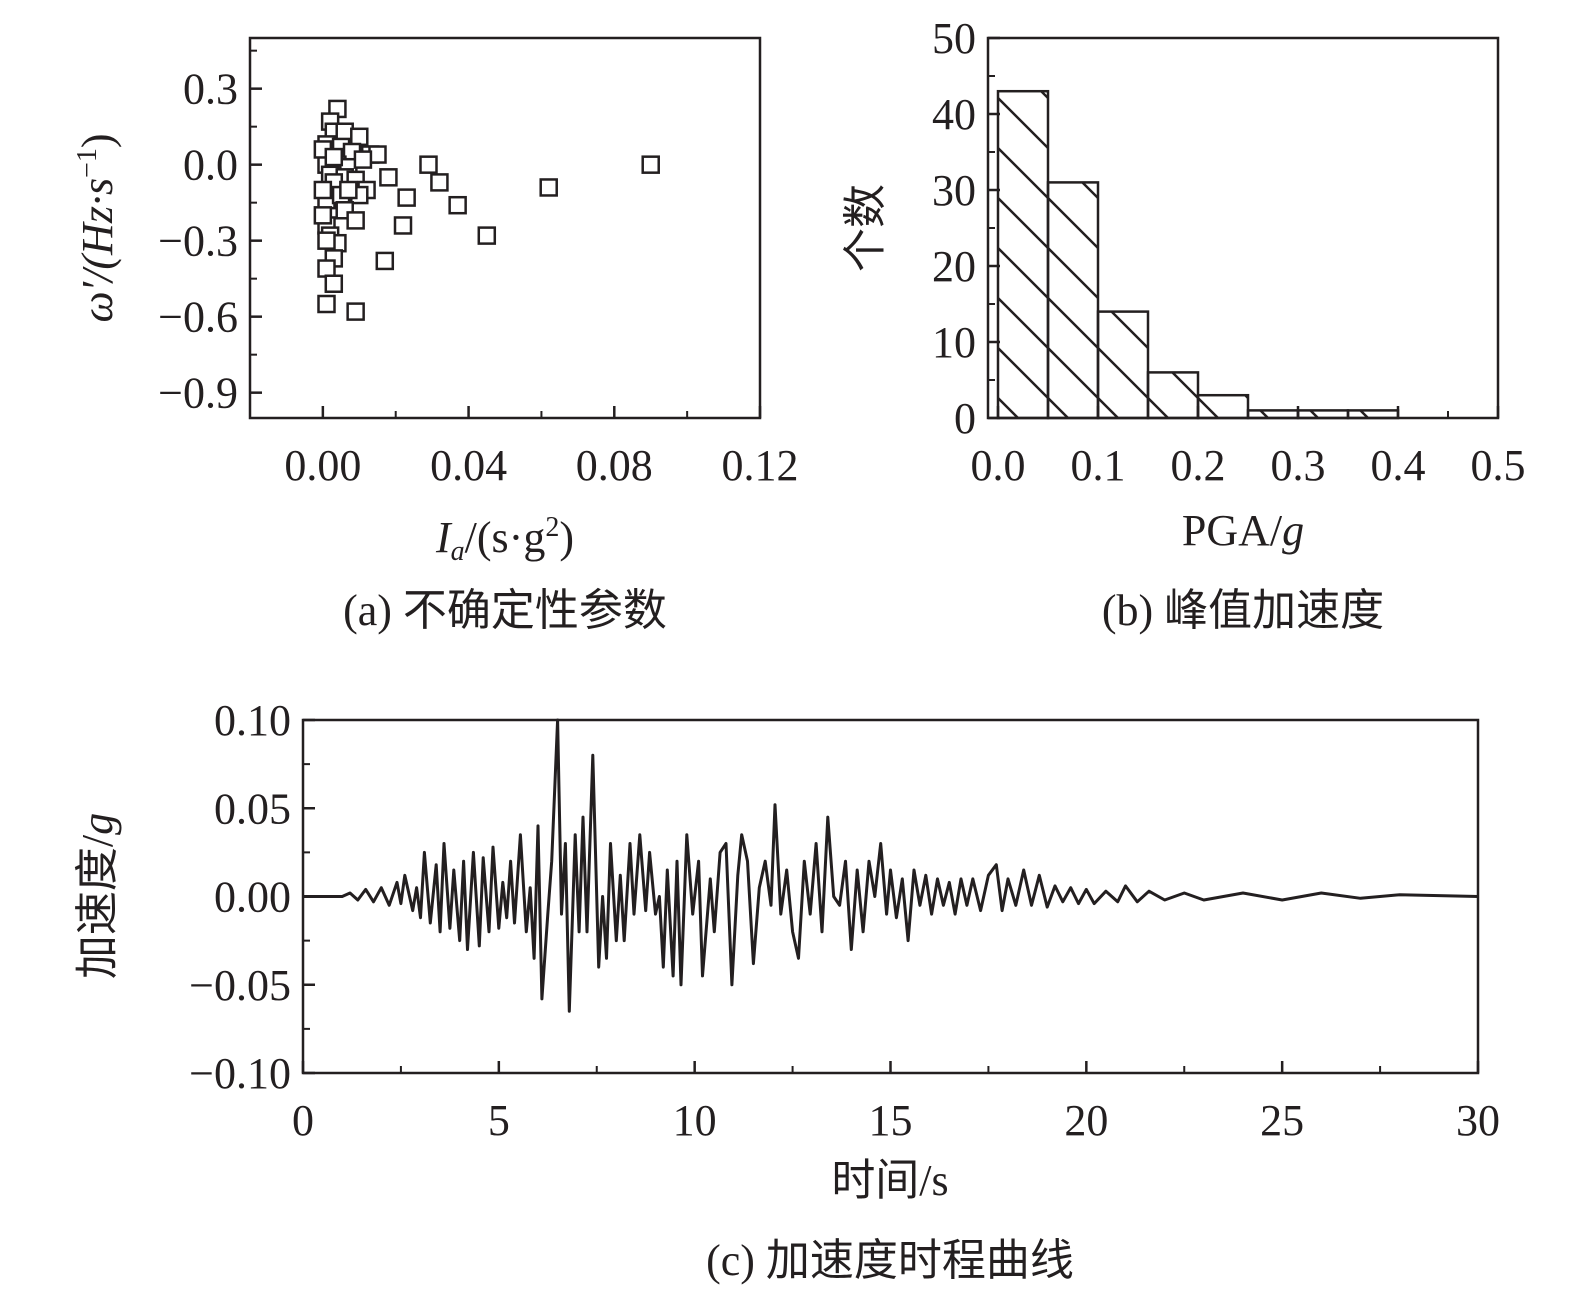 This screenshot has height=1305, width=1575. Describe the element at coordinates (760, 465) in the screenshot. I see `x-tick-label: 0.12` at that location.